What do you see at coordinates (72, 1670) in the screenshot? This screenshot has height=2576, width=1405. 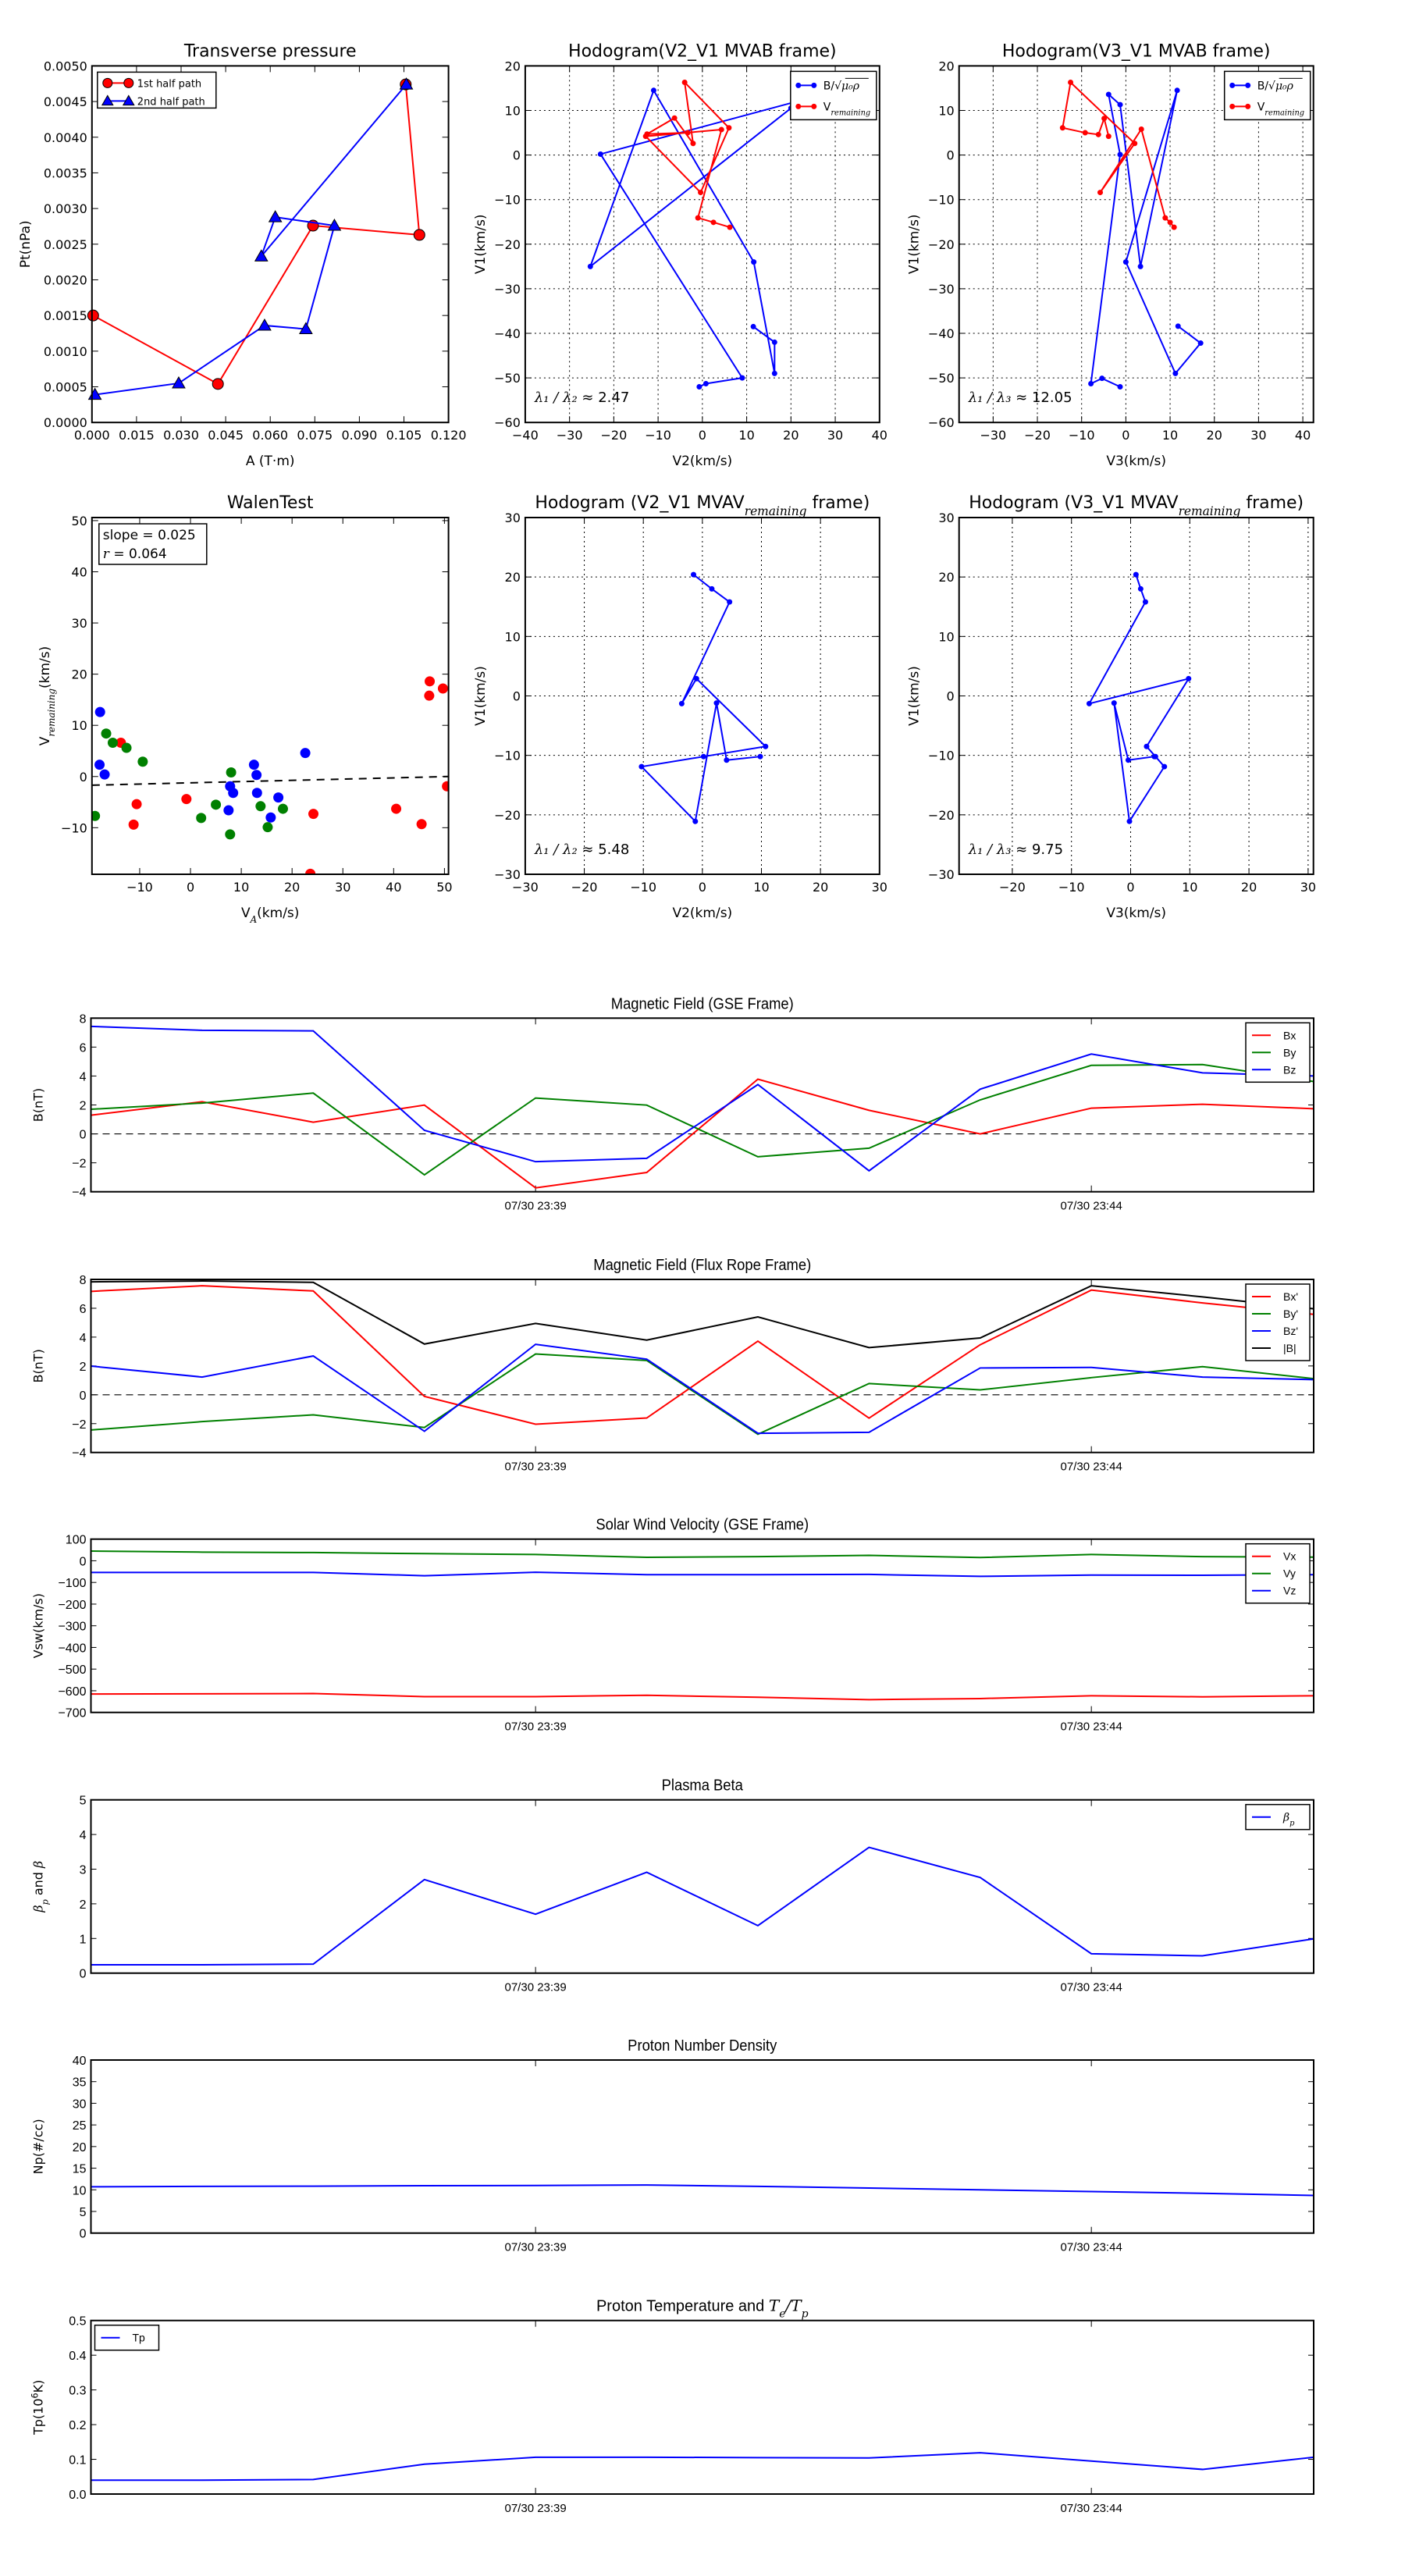 I see `y-tick-label: −500` at bounding box center [72, 1670].